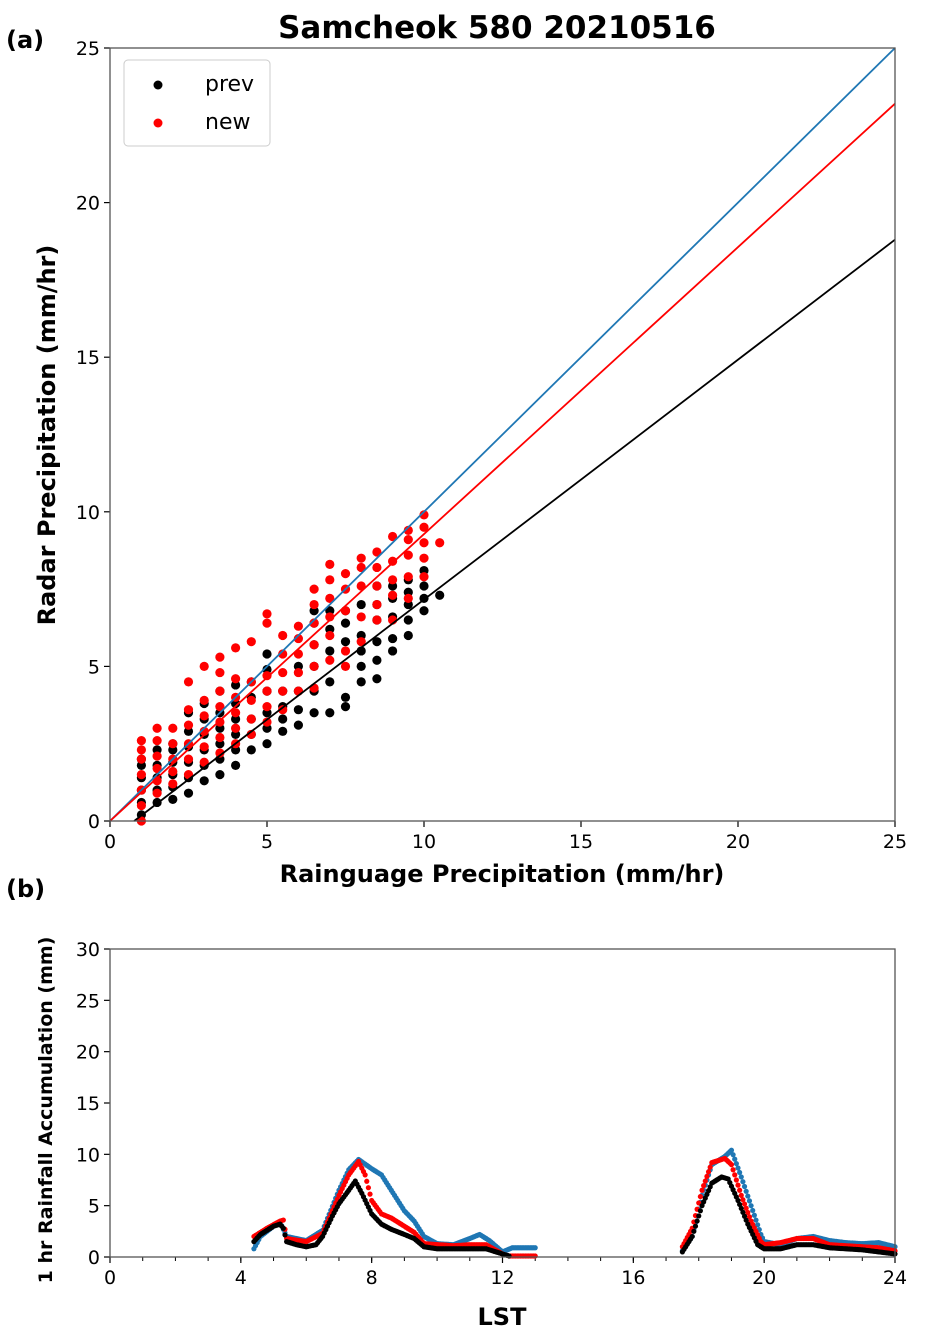  What do you see at coordinates (497, 28) in the screenshot?
I see `chart-title: Samcheok 580 20210516` at bounding box center [497, 28].